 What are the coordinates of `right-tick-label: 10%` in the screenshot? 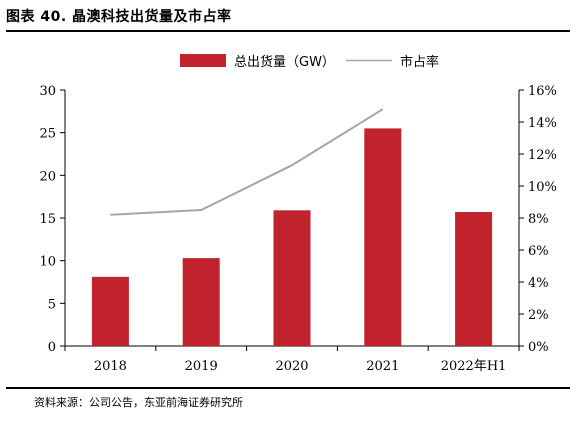 It's located at (542, 187).